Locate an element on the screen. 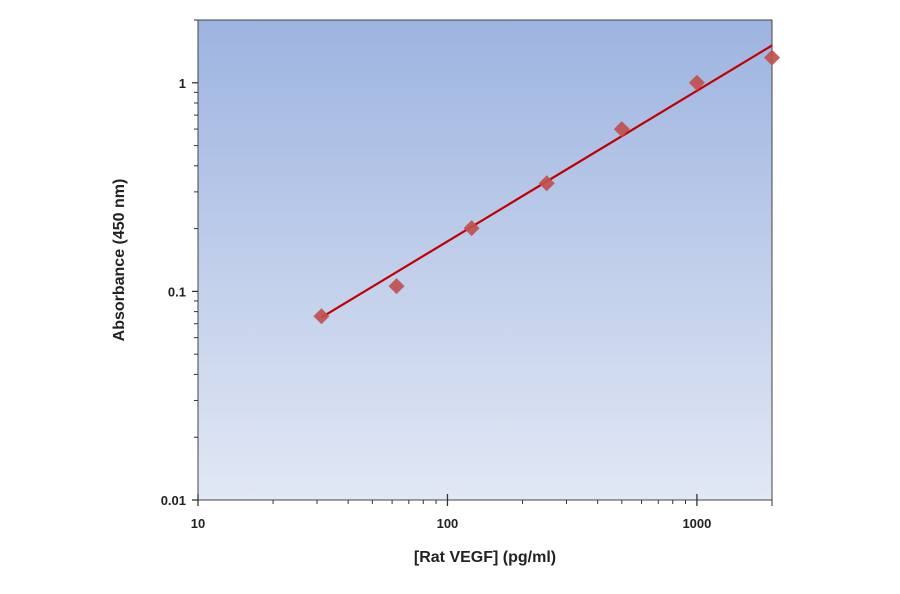  y-tick-label: 0.1 is located at coordinates (177, 291).